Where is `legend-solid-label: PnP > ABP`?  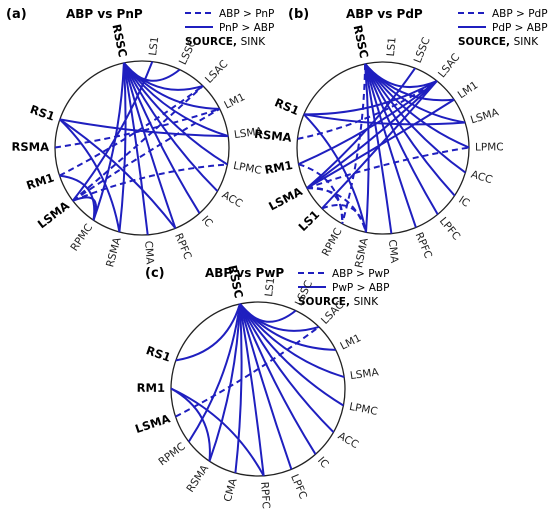 legend-solid-label: PnP > ABP is located at coordinates (246, 28).